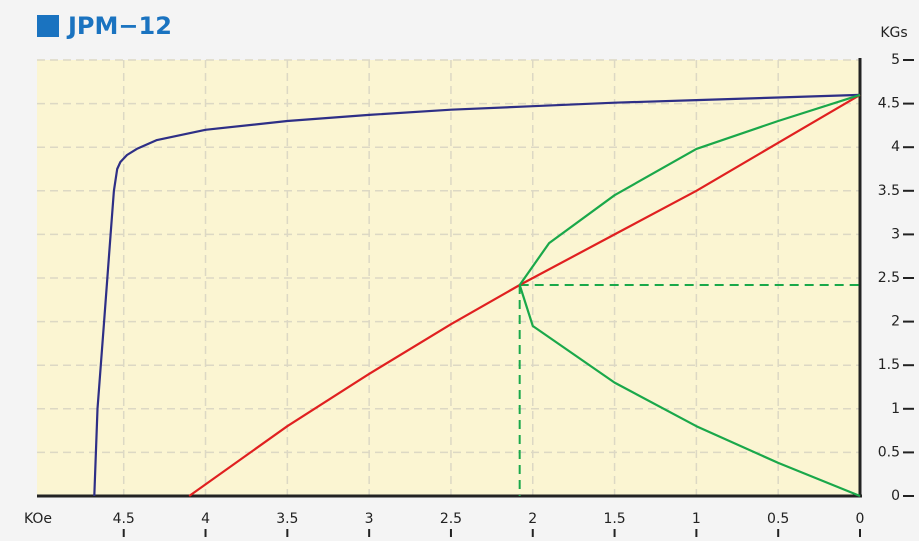  Describe the element at coordinates (895, 147) in the screenshot. I see `y-tick-label: 4` at that location.